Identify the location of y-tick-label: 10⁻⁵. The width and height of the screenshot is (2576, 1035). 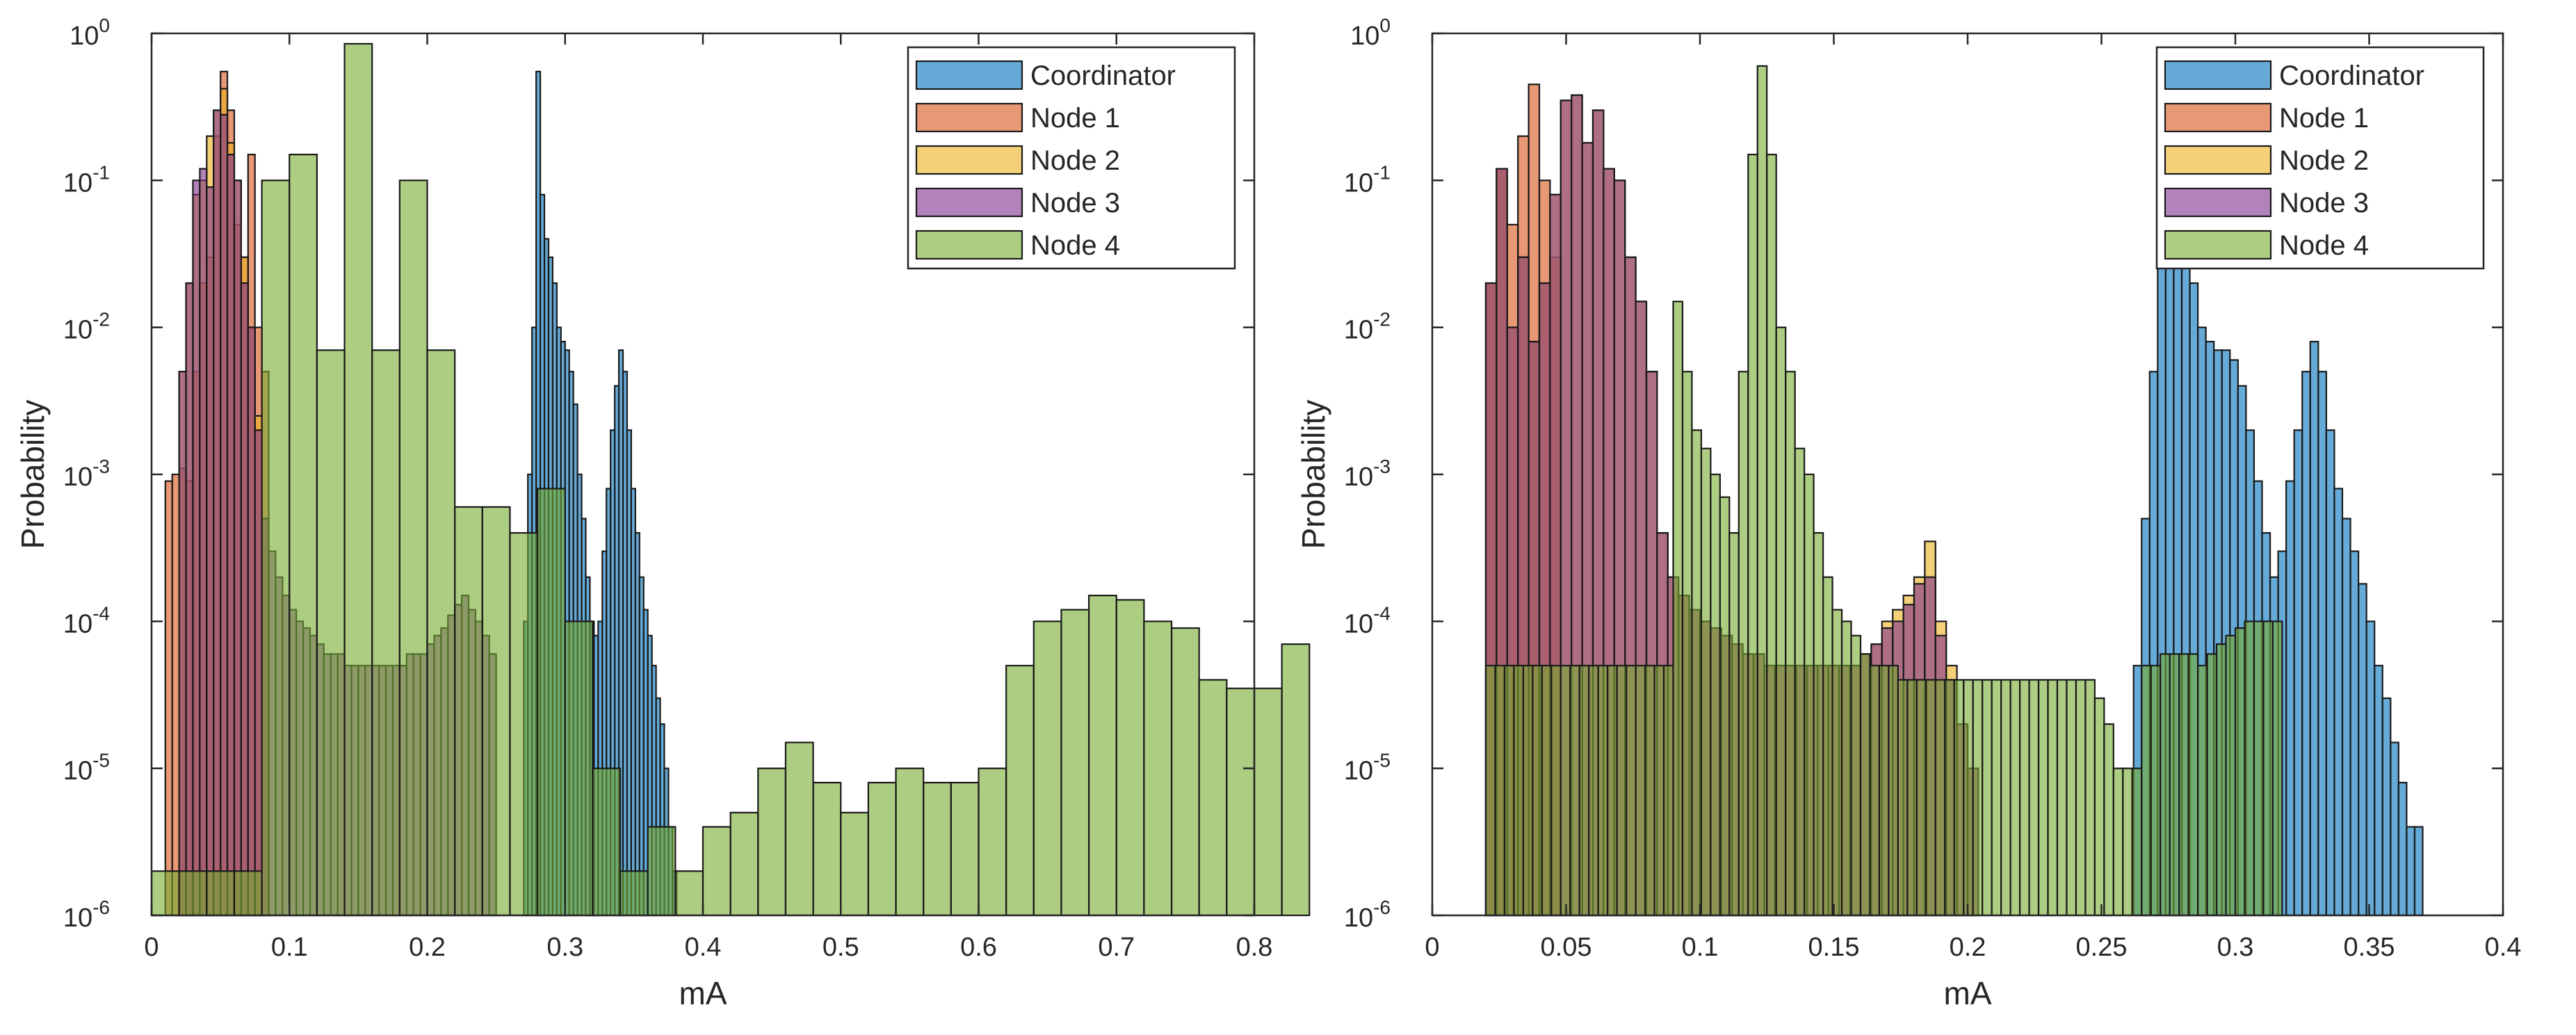
(86, 768).